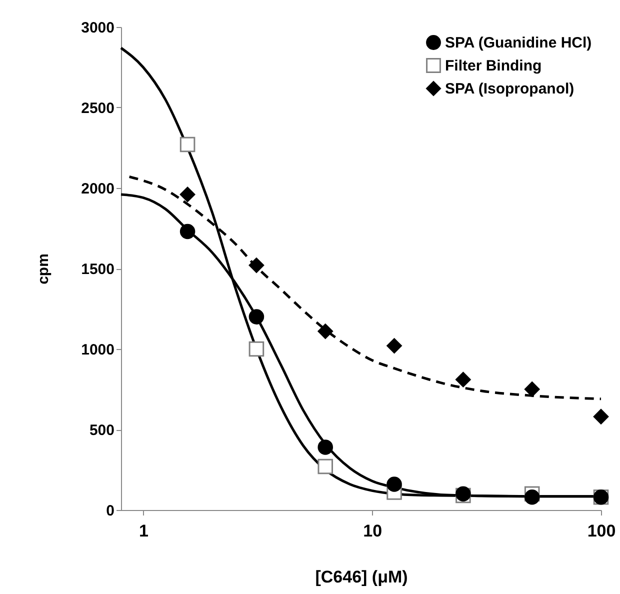 The width and height of the screenshot is (620, 594). Describe the element at coordinates (97, 189) in the screenshot. I see `y-tick-label: 2000` at that location.